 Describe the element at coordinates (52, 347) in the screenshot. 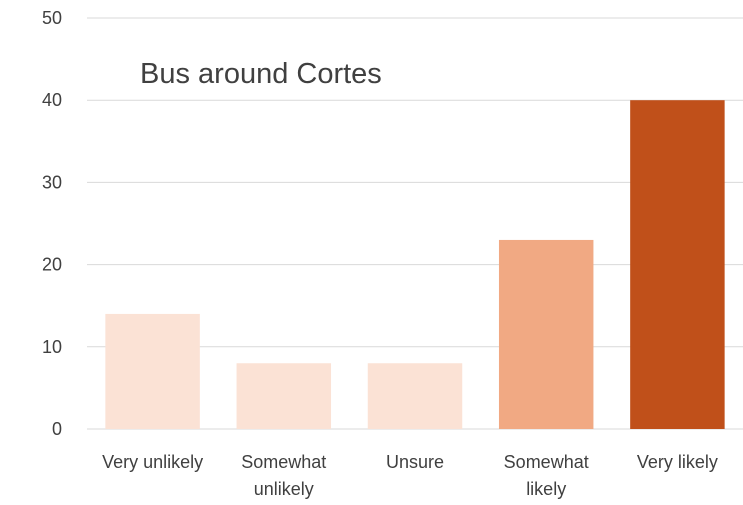

I see `y-tick-label: 10` at that location.